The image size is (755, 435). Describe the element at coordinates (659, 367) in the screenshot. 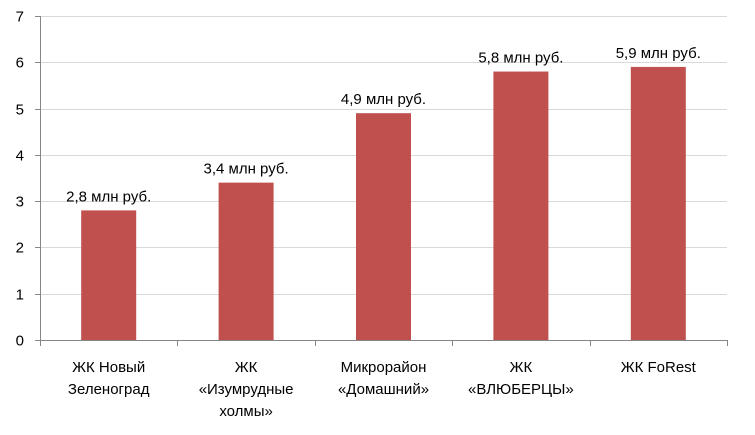

I see `x-category-label: ЖК FoRest` at that location.